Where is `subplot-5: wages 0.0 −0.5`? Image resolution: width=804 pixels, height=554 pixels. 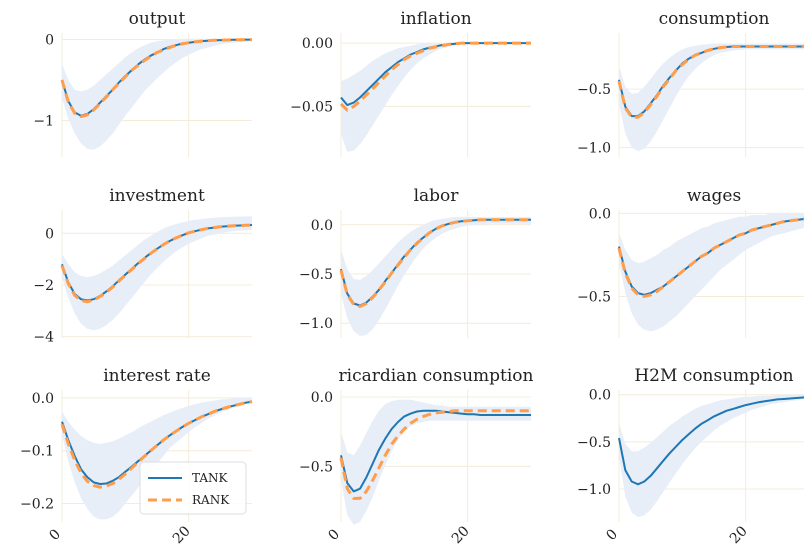
subplot-5: wages 0.0 −0.5 is located at coordinates (690, 262).